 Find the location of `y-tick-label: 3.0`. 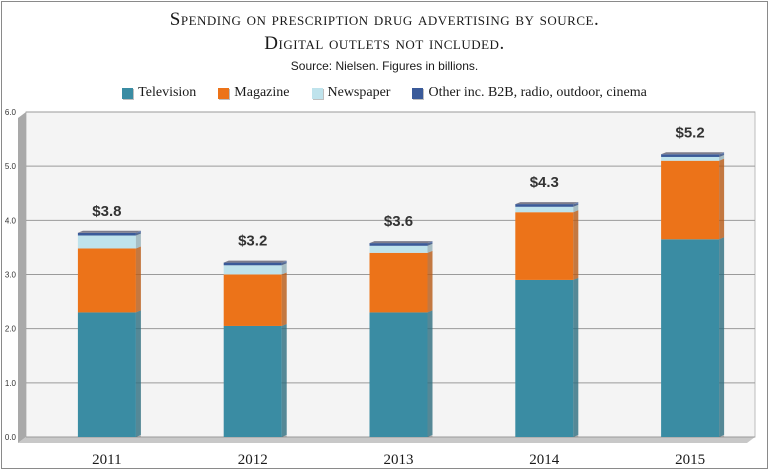

y-tick-label: 3.0 is located at coordinates (11, 275).